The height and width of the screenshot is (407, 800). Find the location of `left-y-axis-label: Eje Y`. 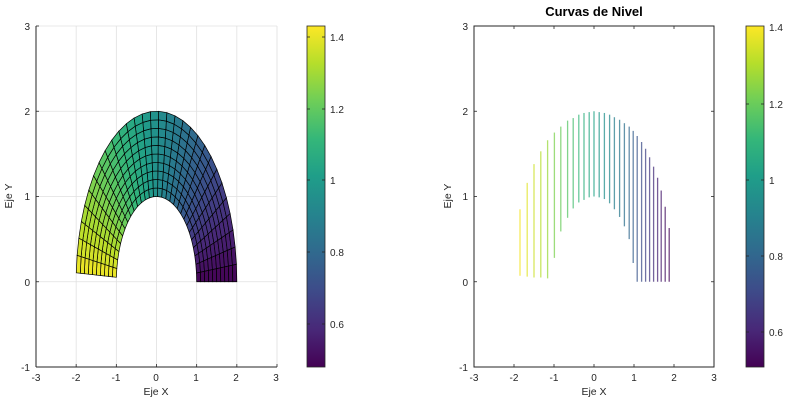

left-y-axis-label: Eje Y is located at coordinates (9, 196).